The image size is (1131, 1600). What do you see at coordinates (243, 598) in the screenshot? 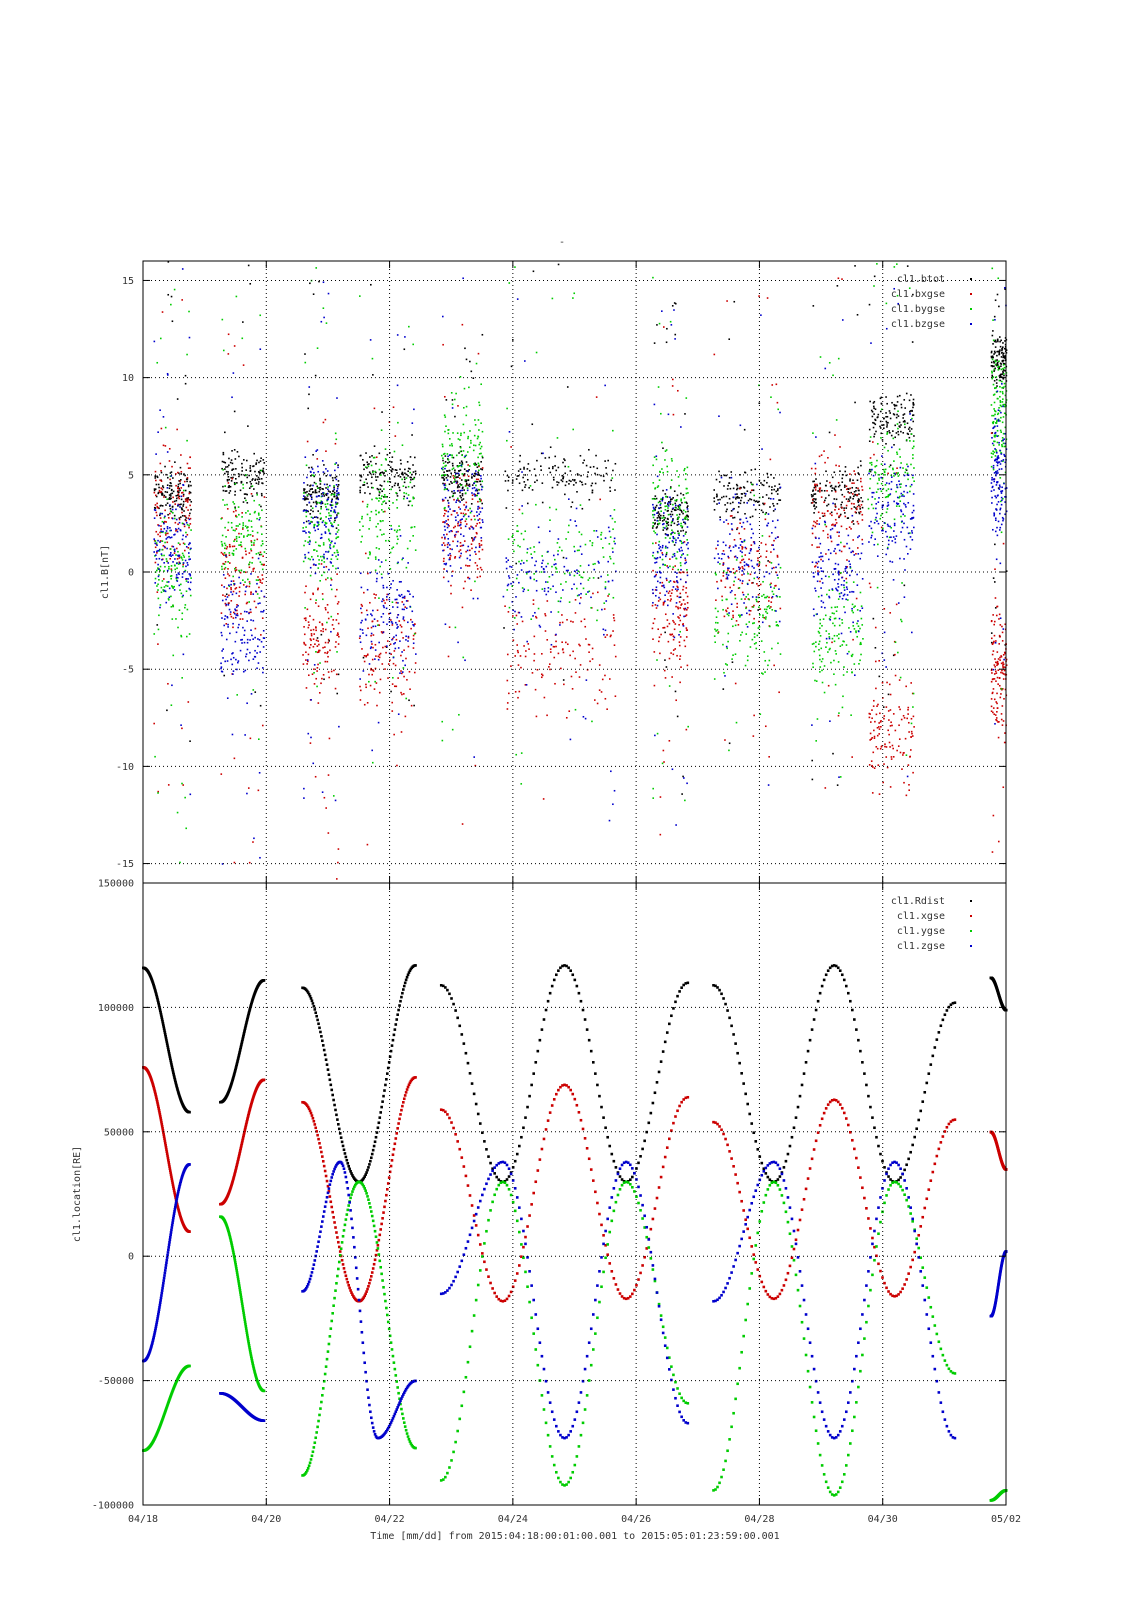
I see `series-points-cl1-bxgse` at bounding box center [243, 598].